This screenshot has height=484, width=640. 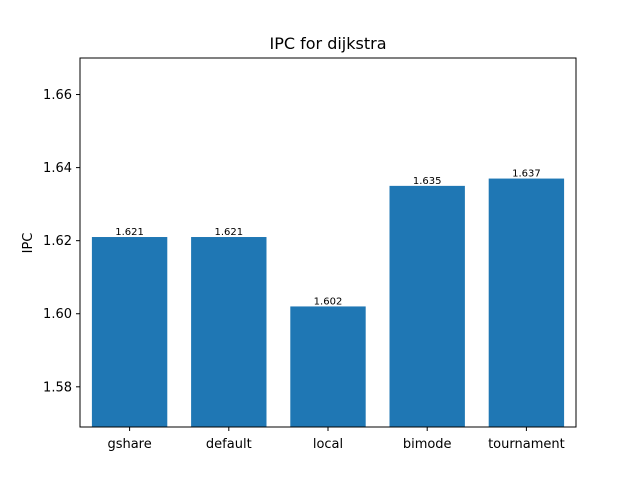 What do you see at coordinates (129, 444) in the screenshot?
I see `x-tick-label-gshare: gshare` at bounding box center [129, 444].